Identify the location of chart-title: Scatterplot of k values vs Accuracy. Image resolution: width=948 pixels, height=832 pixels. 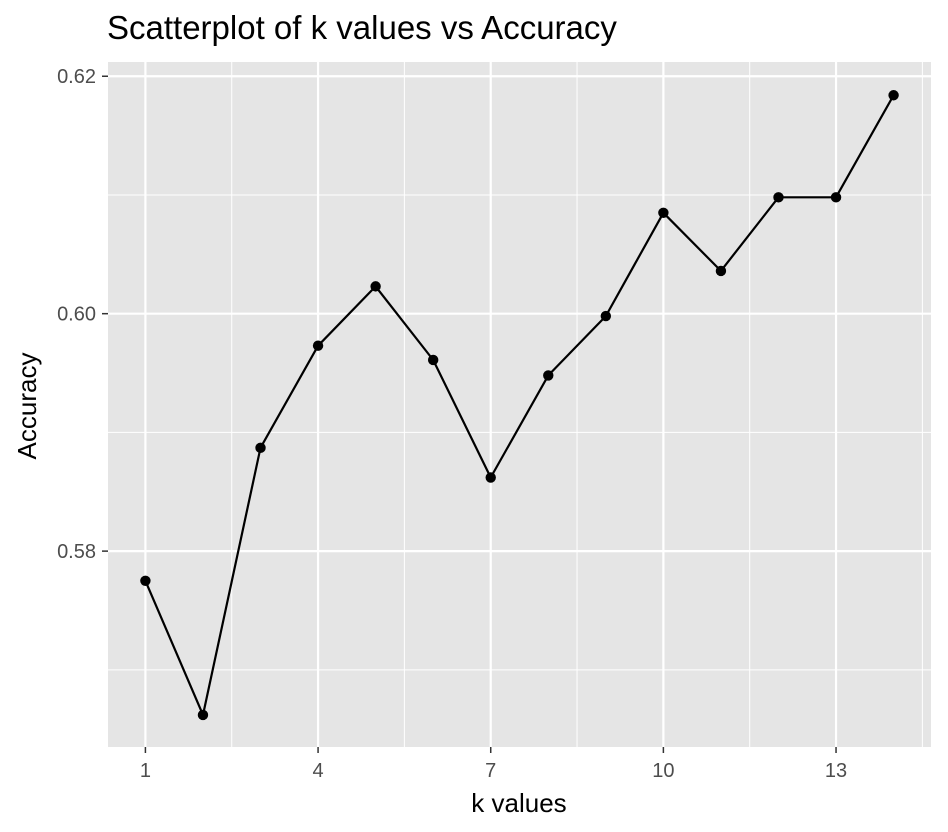
(362, 27).